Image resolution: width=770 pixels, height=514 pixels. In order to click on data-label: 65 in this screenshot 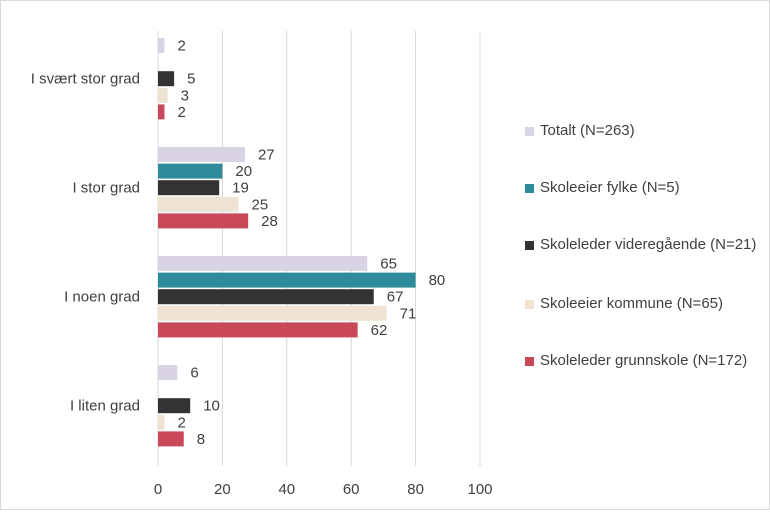, I will do `click(388, 264)`.